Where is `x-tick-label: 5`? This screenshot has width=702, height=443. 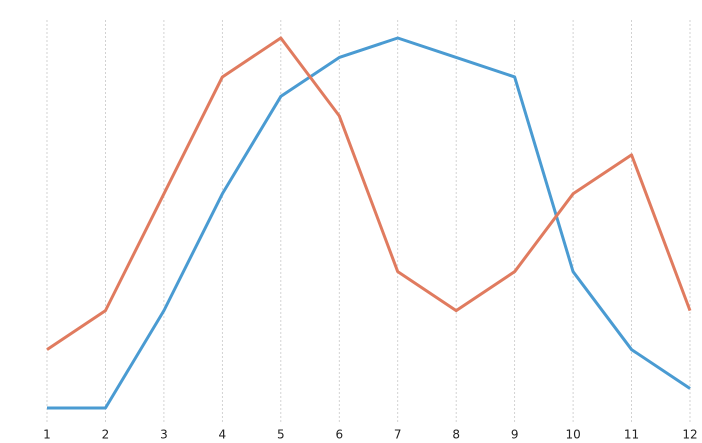
x-tick-label: 5 is located at coordinates (281, 435).